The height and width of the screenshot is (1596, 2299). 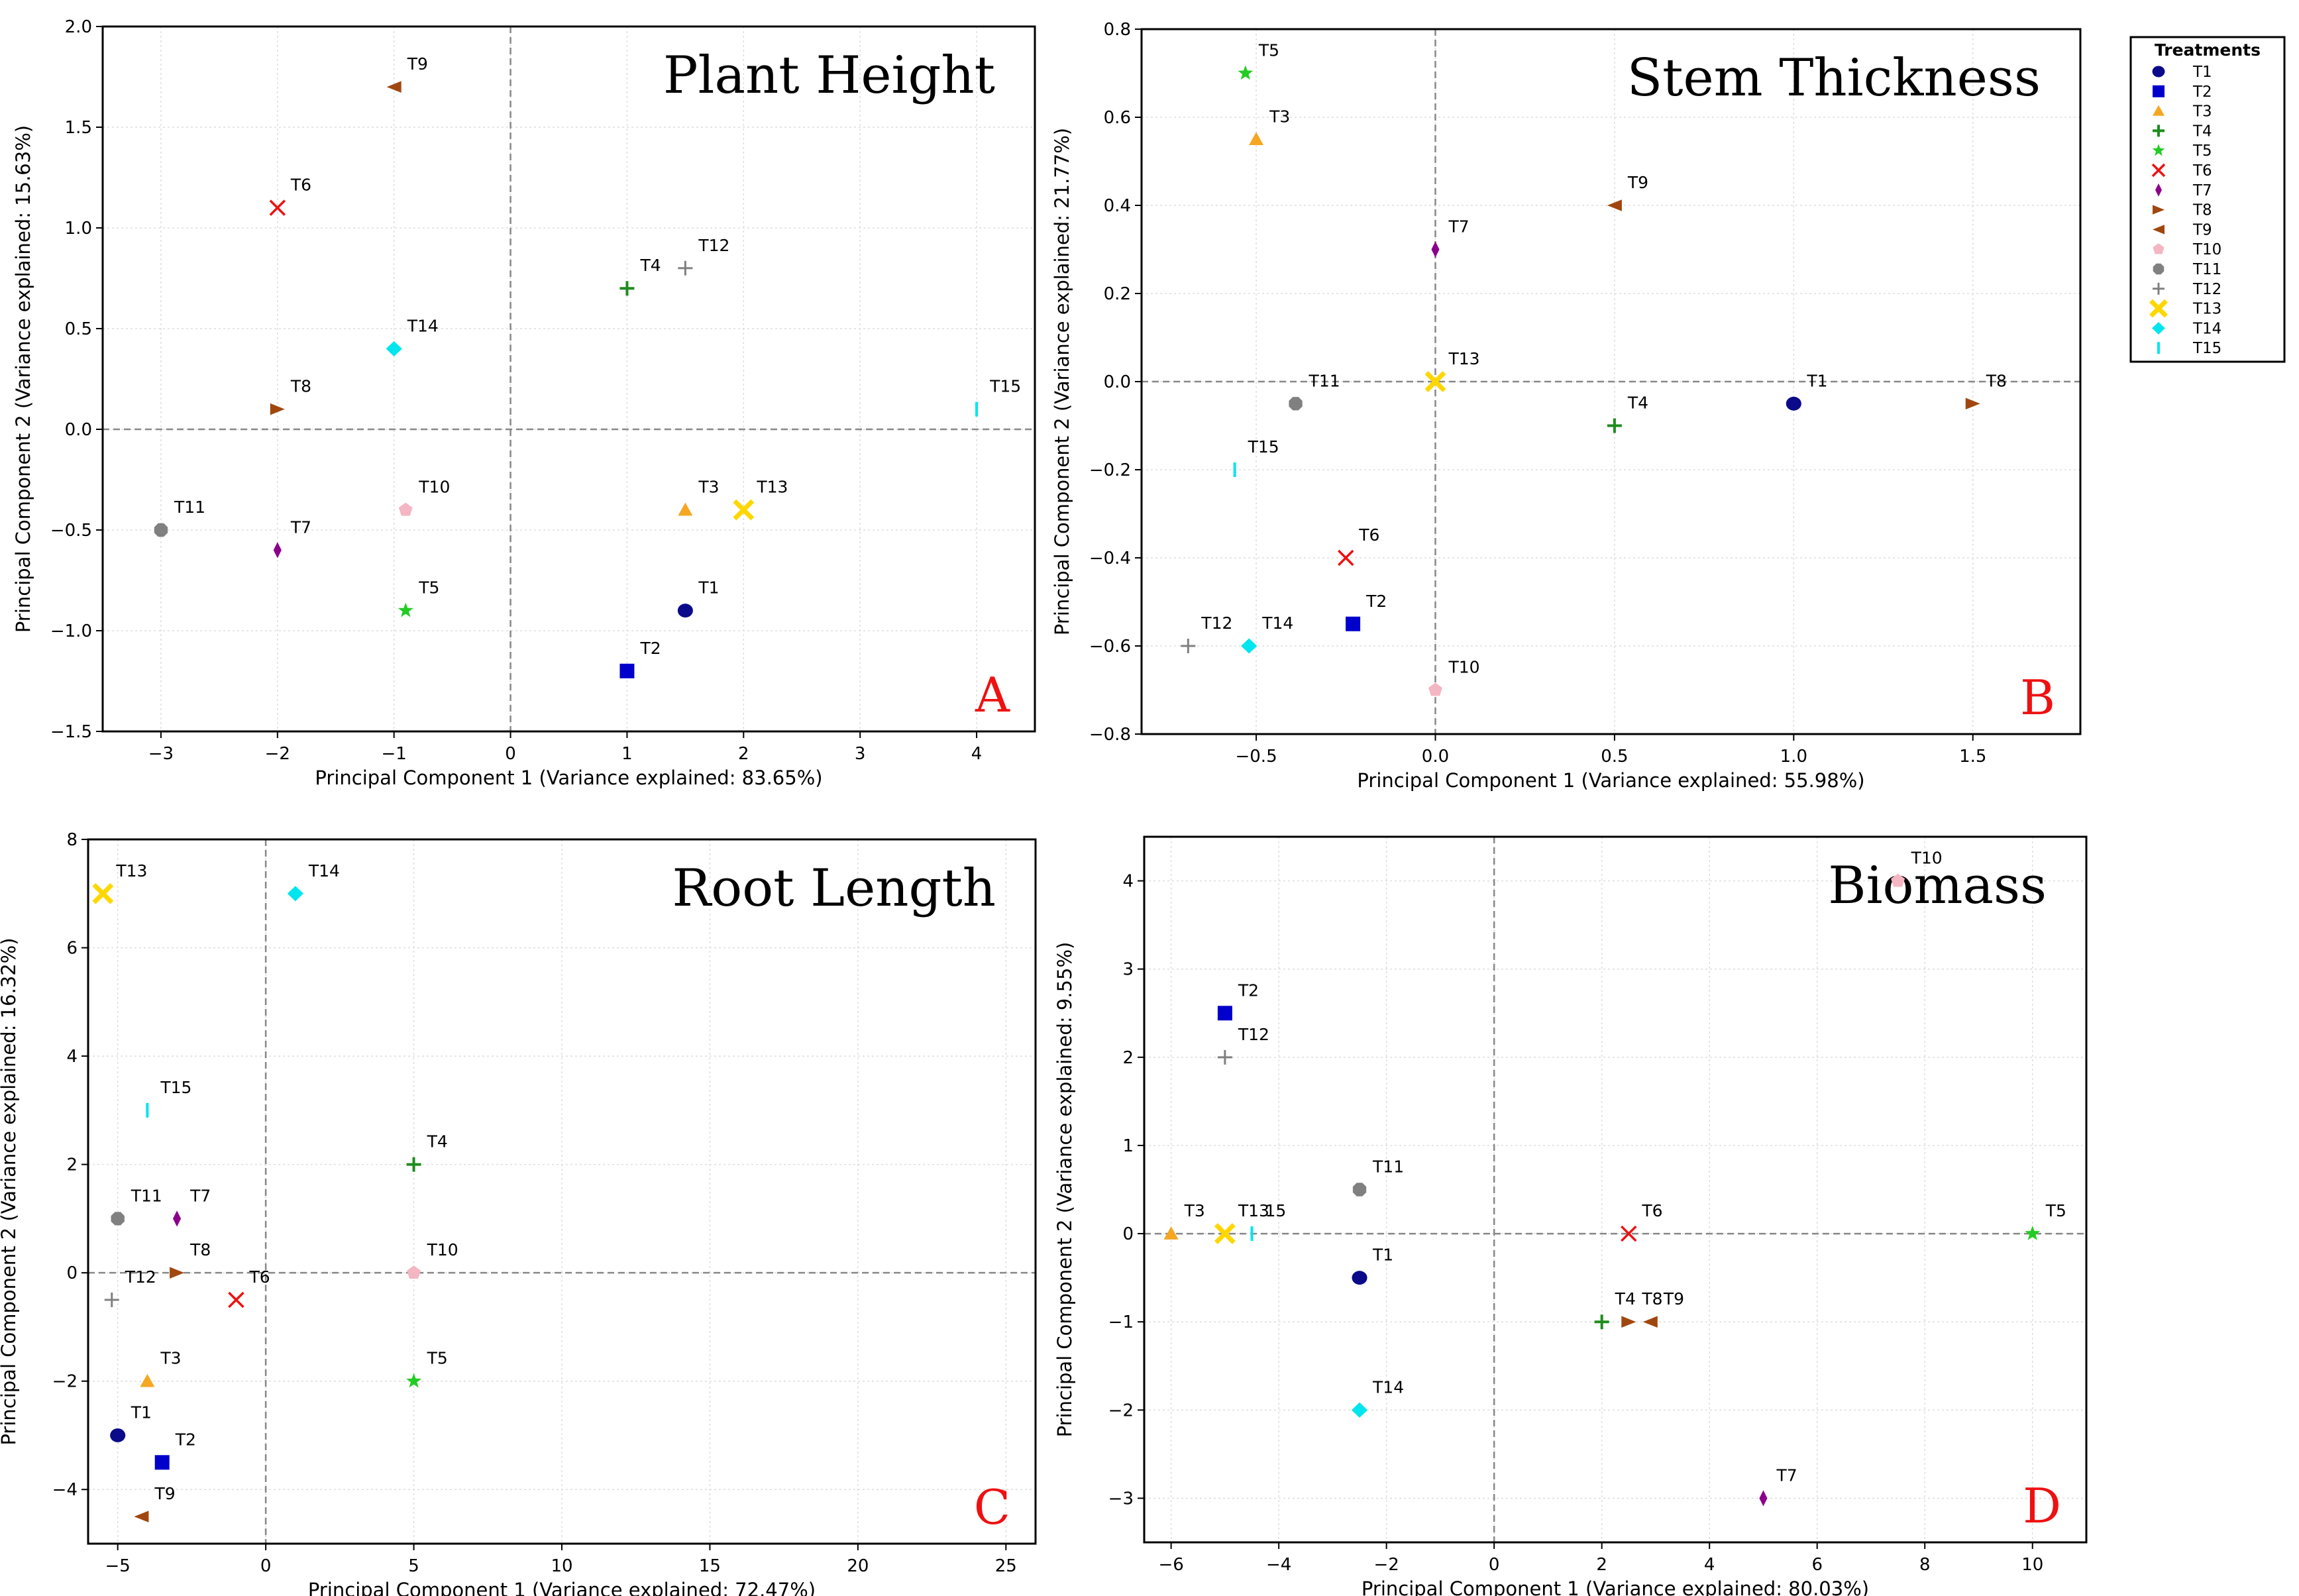 I want to click on y-tick-label: 0.0, so click(x=78, y=430).